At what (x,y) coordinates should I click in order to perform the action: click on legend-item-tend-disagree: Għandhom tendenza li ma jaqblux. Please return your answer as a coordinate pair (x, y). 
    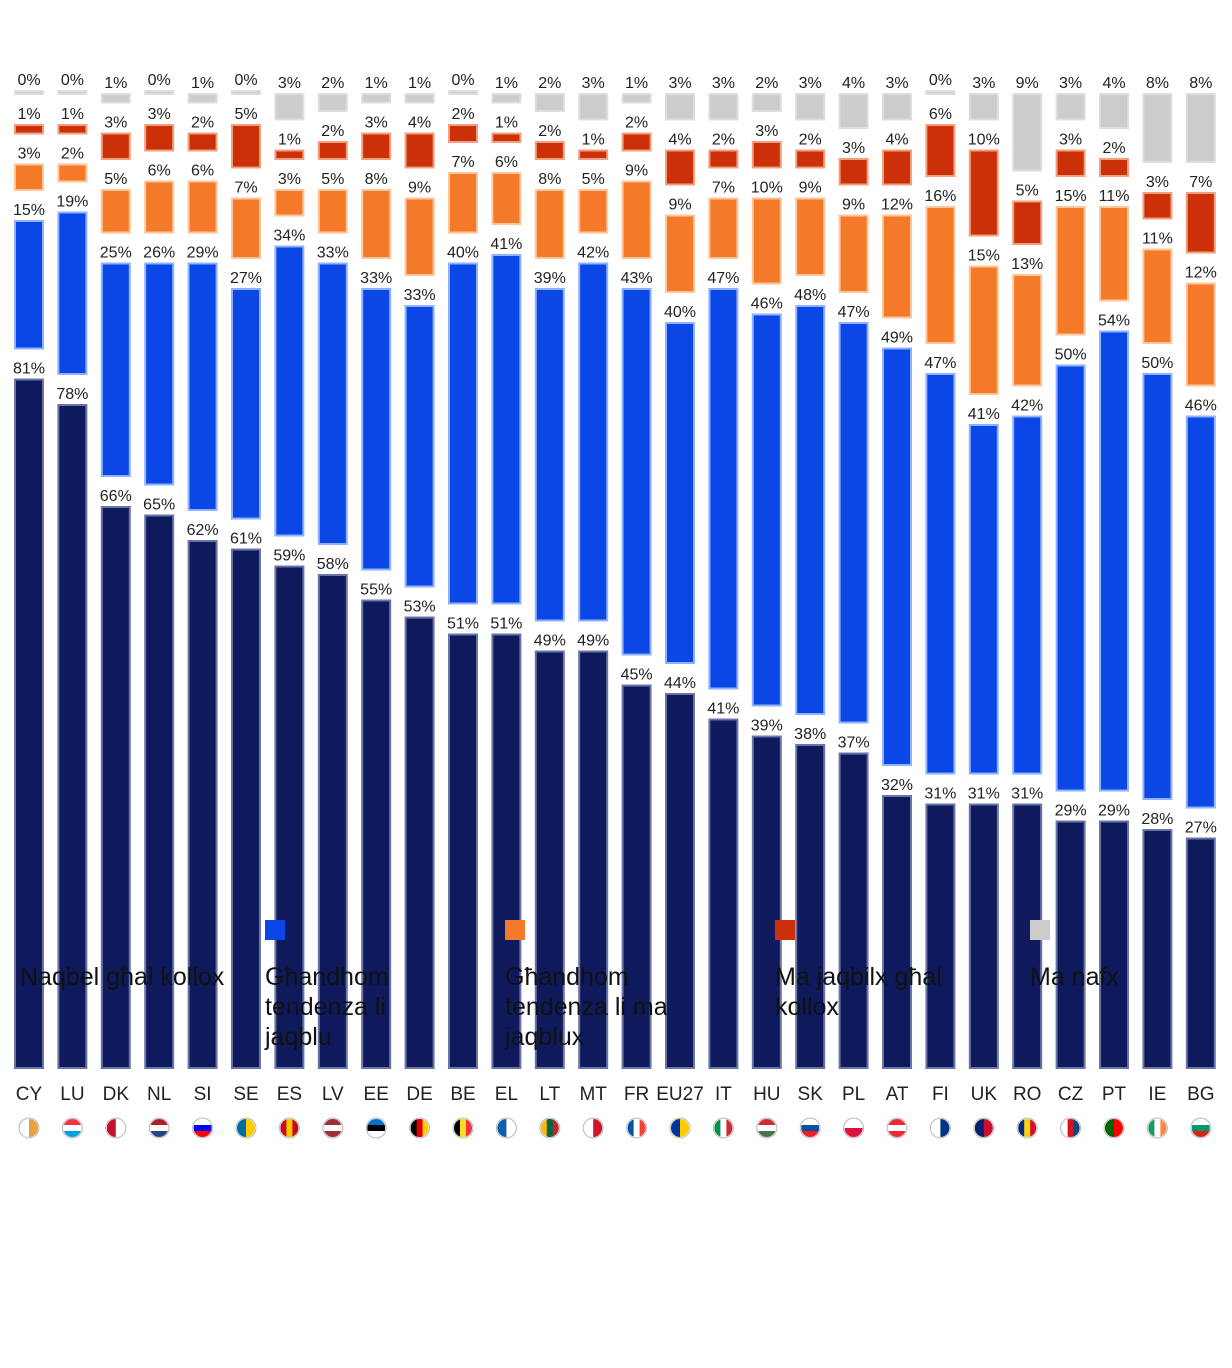
    Looking at the image, I should click on (600, 986).